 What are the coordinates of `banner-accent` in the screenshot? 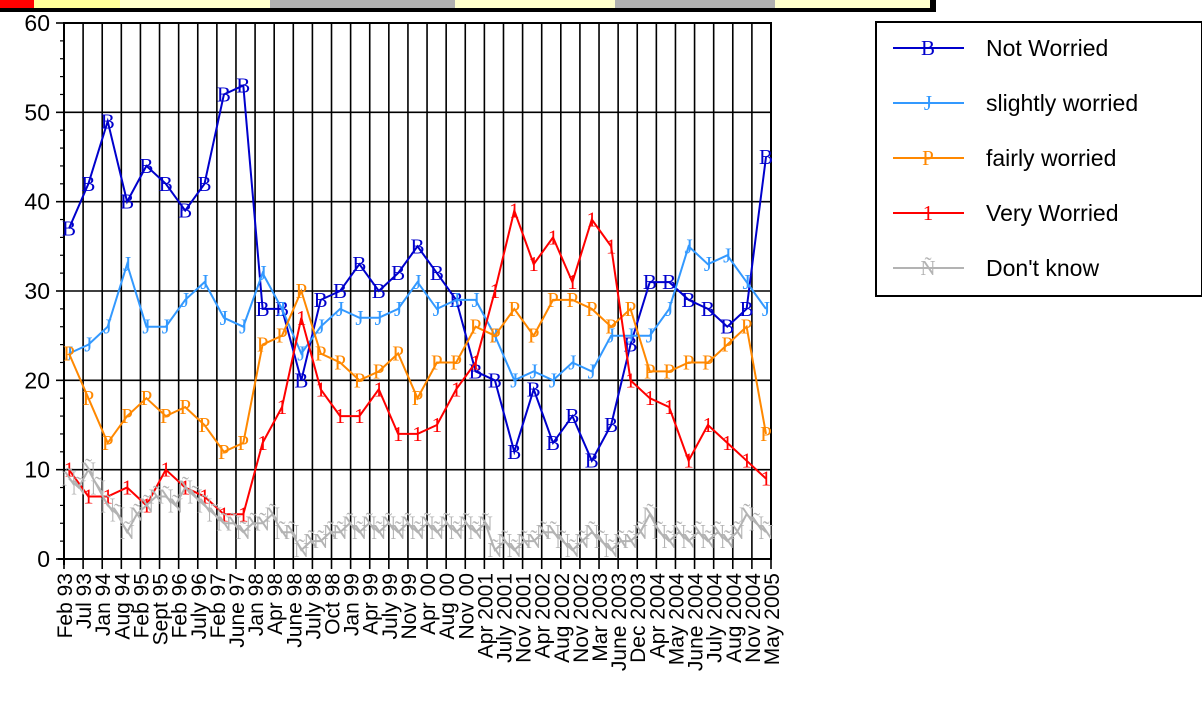 It's located at (17, 4).